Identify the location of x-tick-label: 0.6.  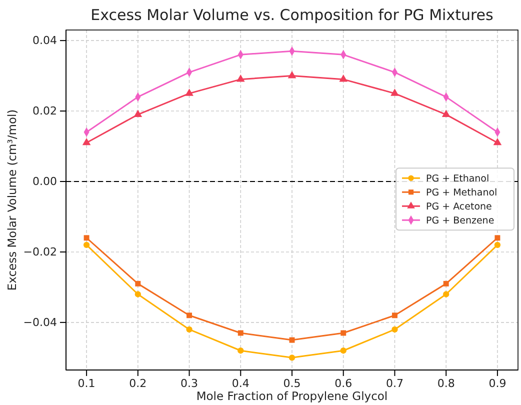
(343, 383).